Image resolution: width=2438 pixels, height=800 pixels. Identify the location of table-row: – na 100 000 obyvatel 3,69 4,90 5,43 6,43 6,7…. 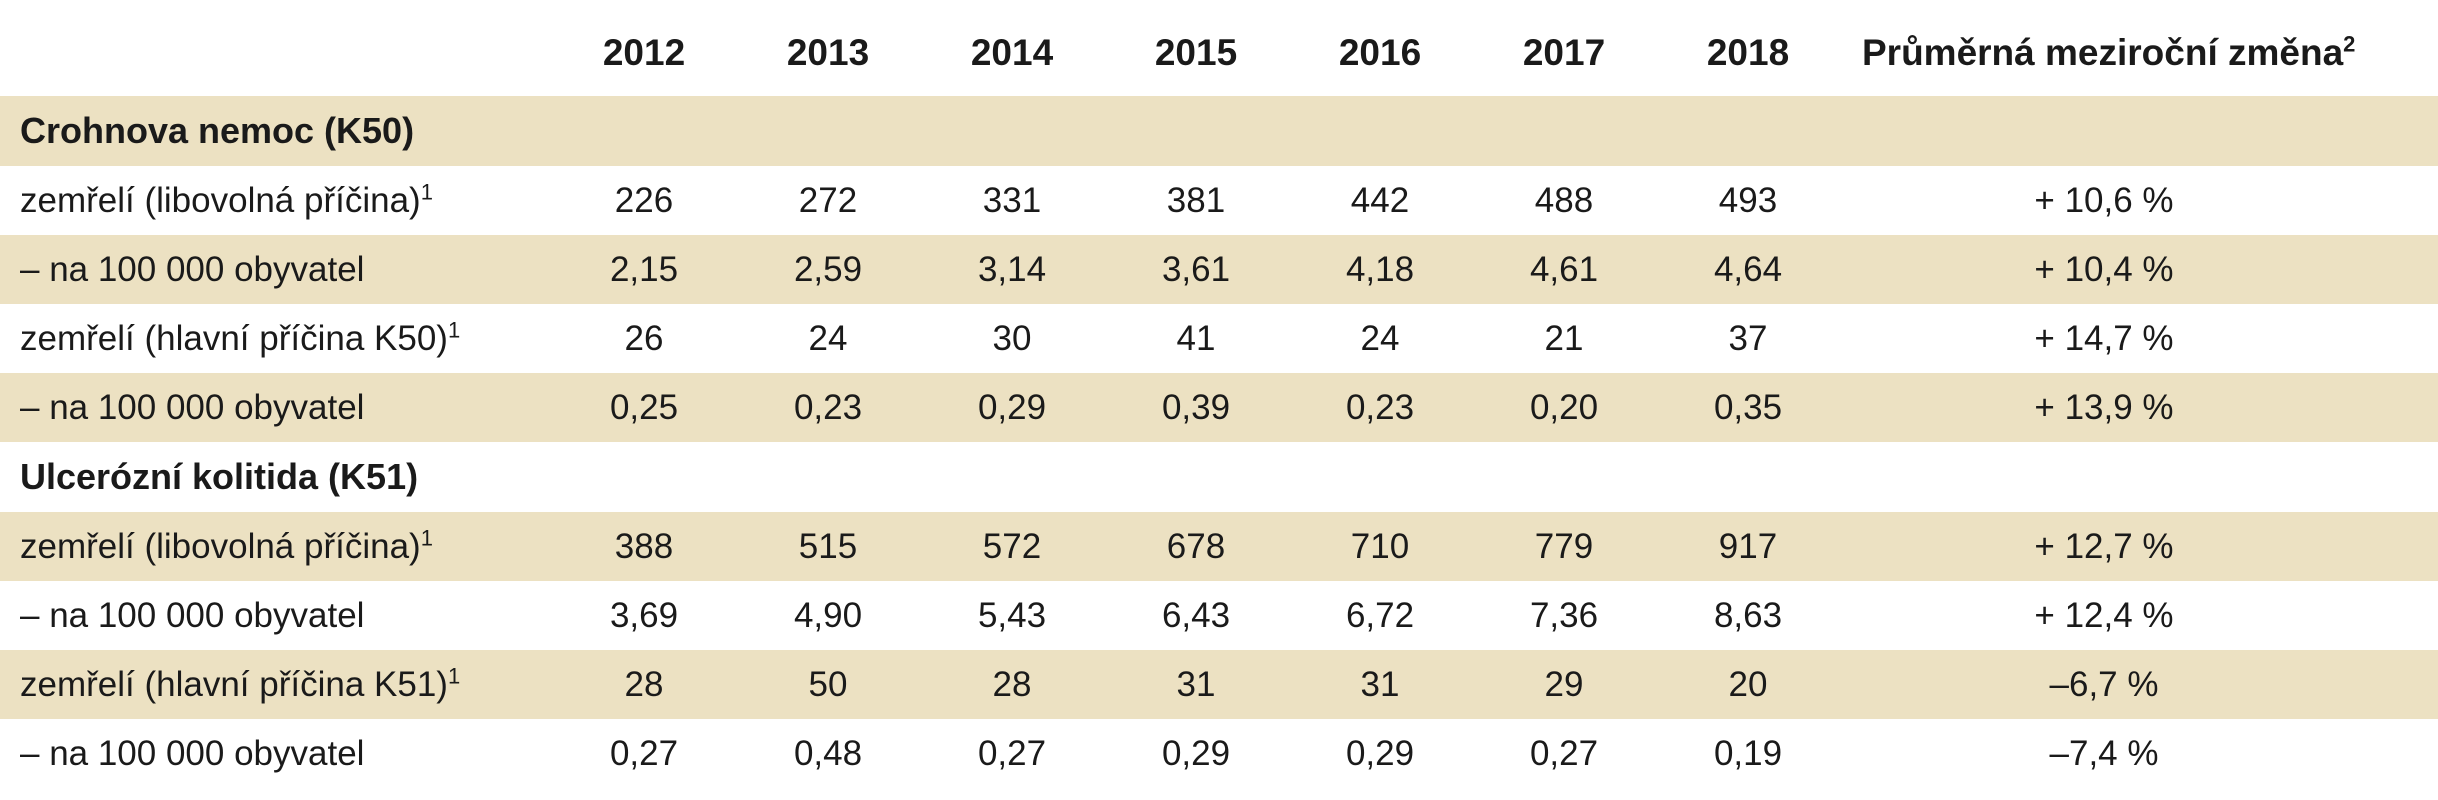
(1219, 615).